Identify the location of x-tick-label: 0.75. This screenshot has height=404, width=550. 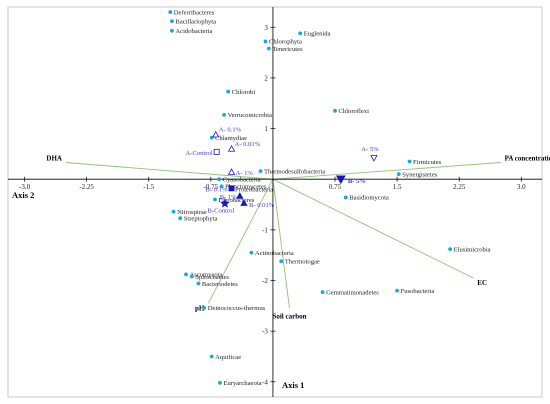
(335, 187).